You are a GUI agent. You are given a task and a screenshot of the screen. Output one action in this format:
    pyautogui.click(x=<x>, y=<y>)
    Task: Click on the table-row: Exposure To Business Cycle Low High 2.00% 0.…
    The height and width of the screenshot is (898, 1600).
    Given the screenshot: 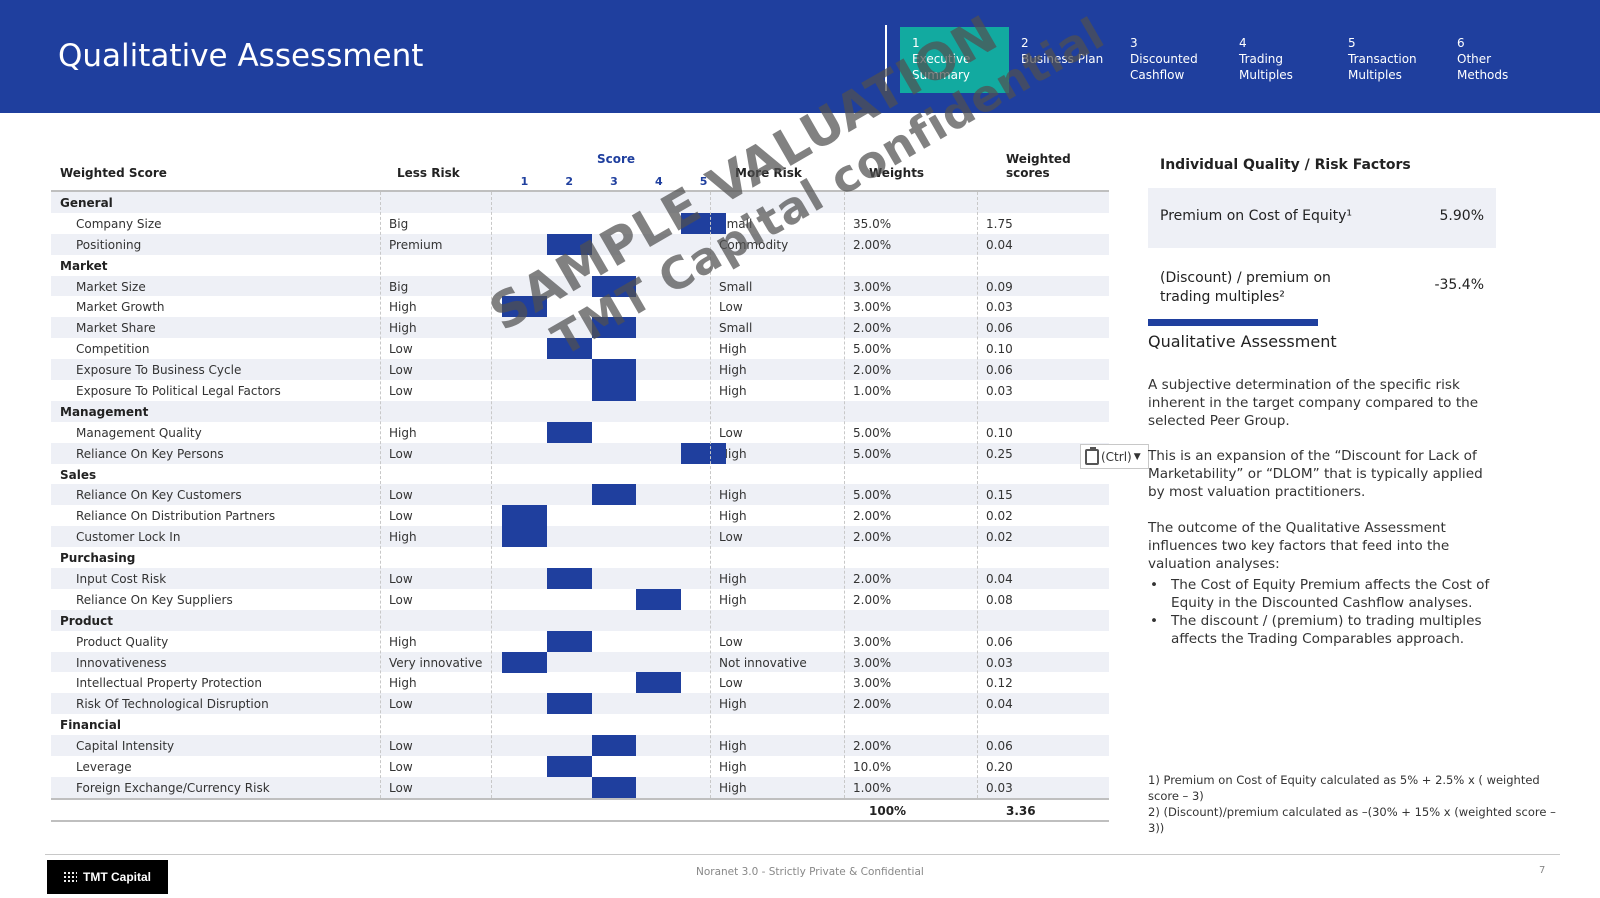 What is the action you would take?
    pyautogui.click(x=580, y=370)
    